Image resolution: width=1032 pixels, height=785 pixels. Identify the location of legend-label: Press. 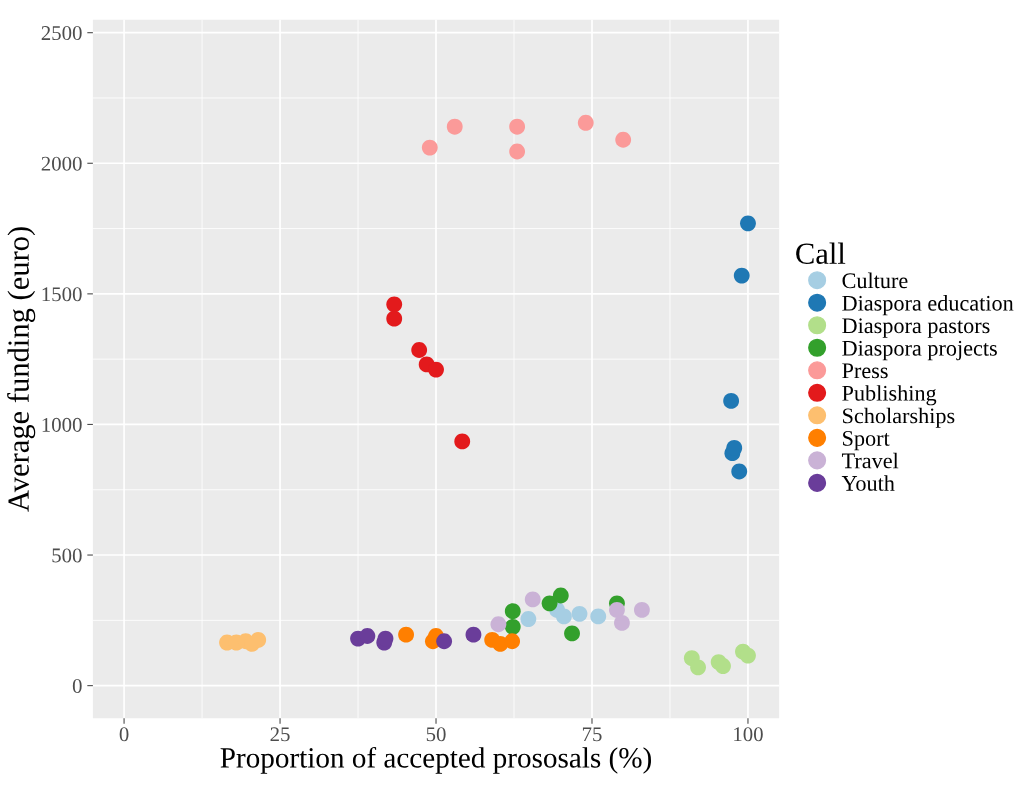
(865, 371).